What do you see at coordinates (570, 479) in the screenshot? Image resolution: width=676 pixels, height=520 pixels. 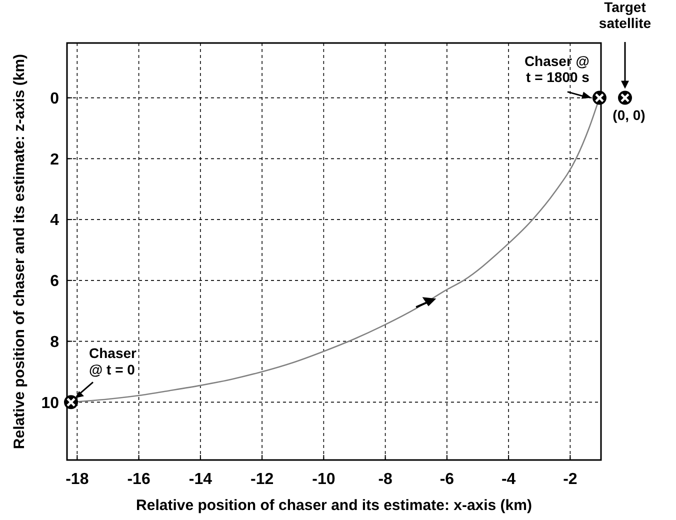 I see `x-tick-label: -2` at bounding box center [570, 479].